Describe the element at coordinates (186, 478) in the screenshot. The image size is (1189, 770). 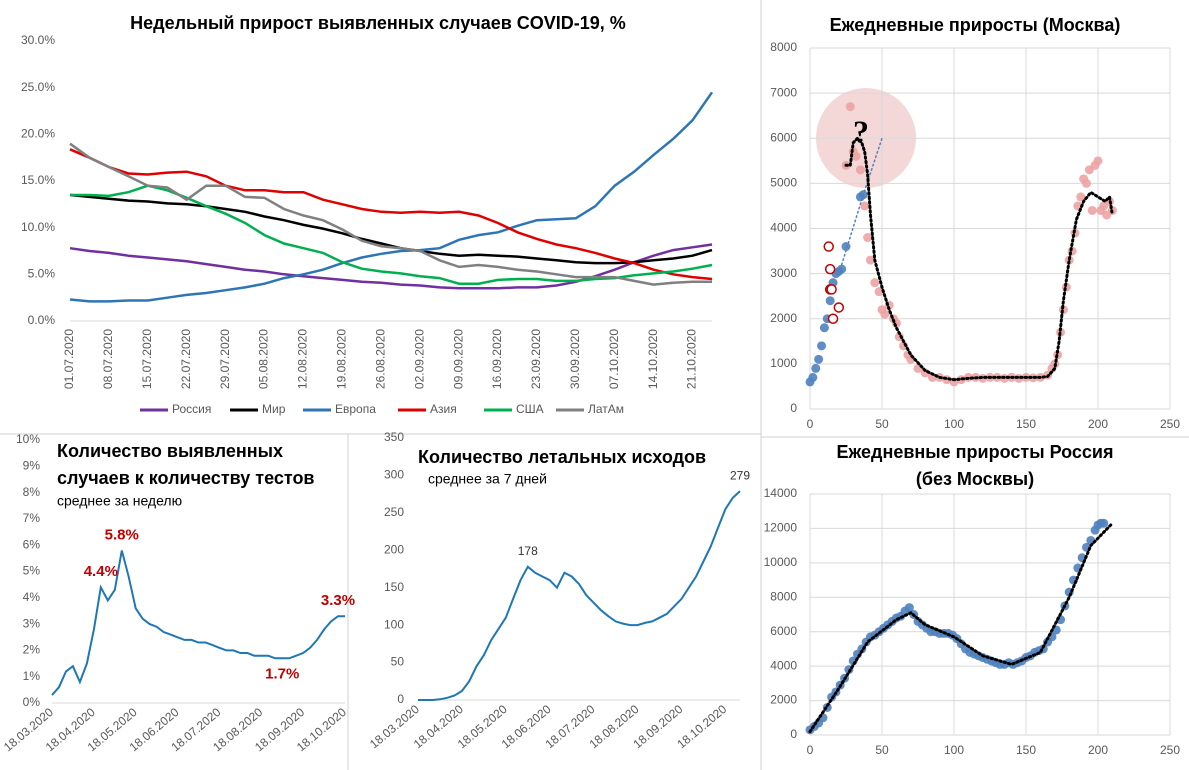
I see `chart-title: случаев к количеству тестов` at that location.